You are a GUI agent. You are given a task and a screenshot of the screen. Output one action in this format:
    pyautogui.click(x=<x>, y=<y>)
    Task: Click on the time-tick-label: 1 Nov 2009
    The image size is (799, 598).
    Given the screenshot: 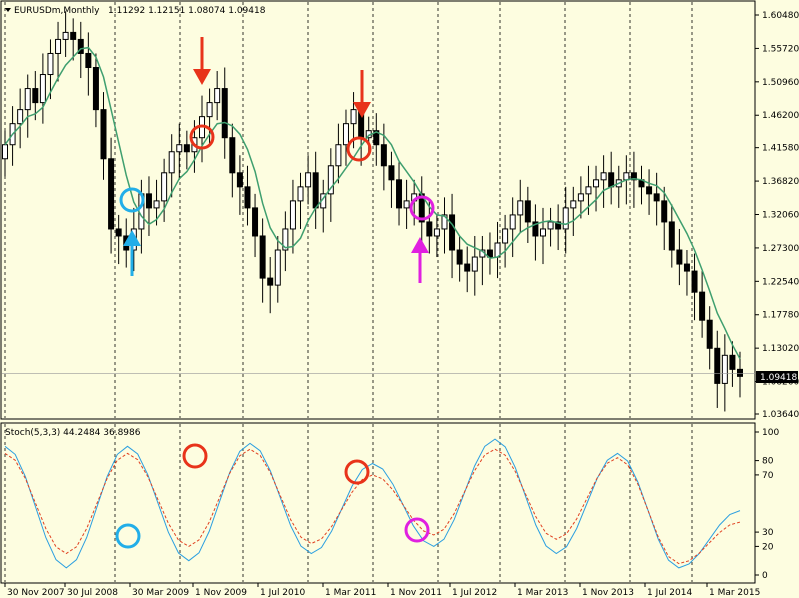 What is the action you would take?
    pyautogui.click(x=221, y=593)
    